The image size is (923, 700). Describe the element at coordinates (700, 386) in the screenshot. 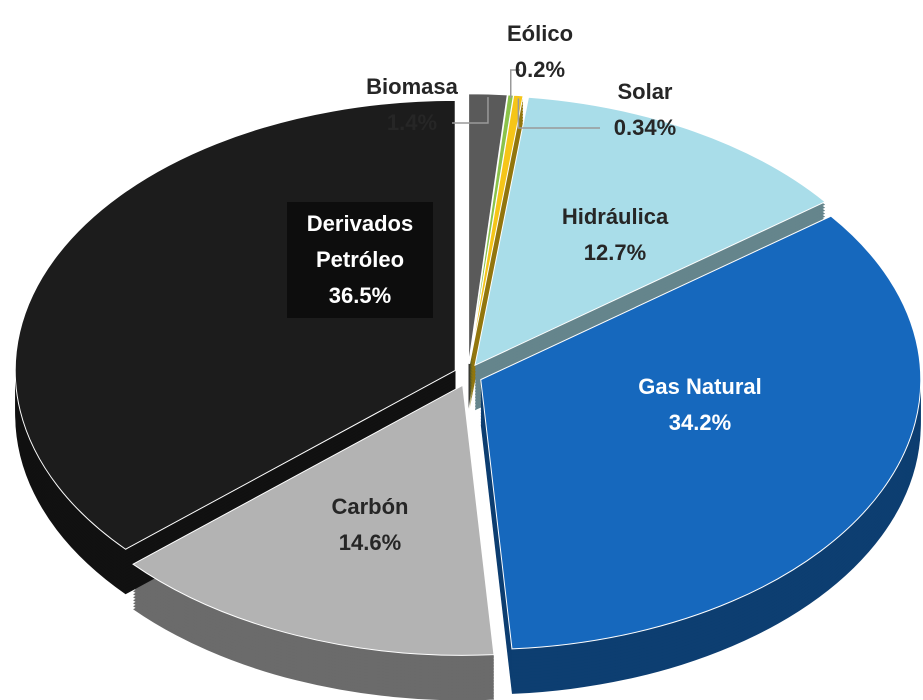

I see `category-label: Gas Natural` at that location.